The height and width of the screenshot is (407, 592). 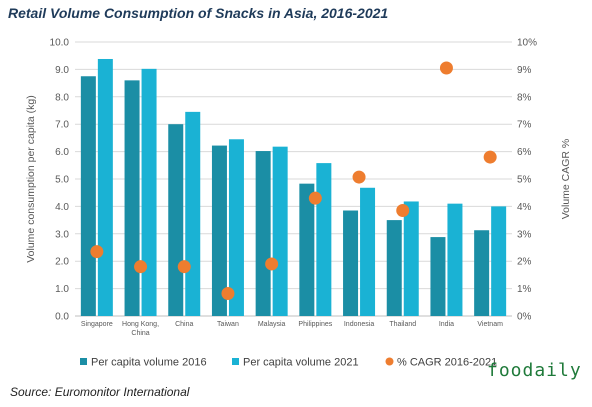 What do you see at coordinates (31, 179) in the screenshot?
I see `y-axis-label: Volume consumption per capita (kg)` at bounding box center [31, 179].